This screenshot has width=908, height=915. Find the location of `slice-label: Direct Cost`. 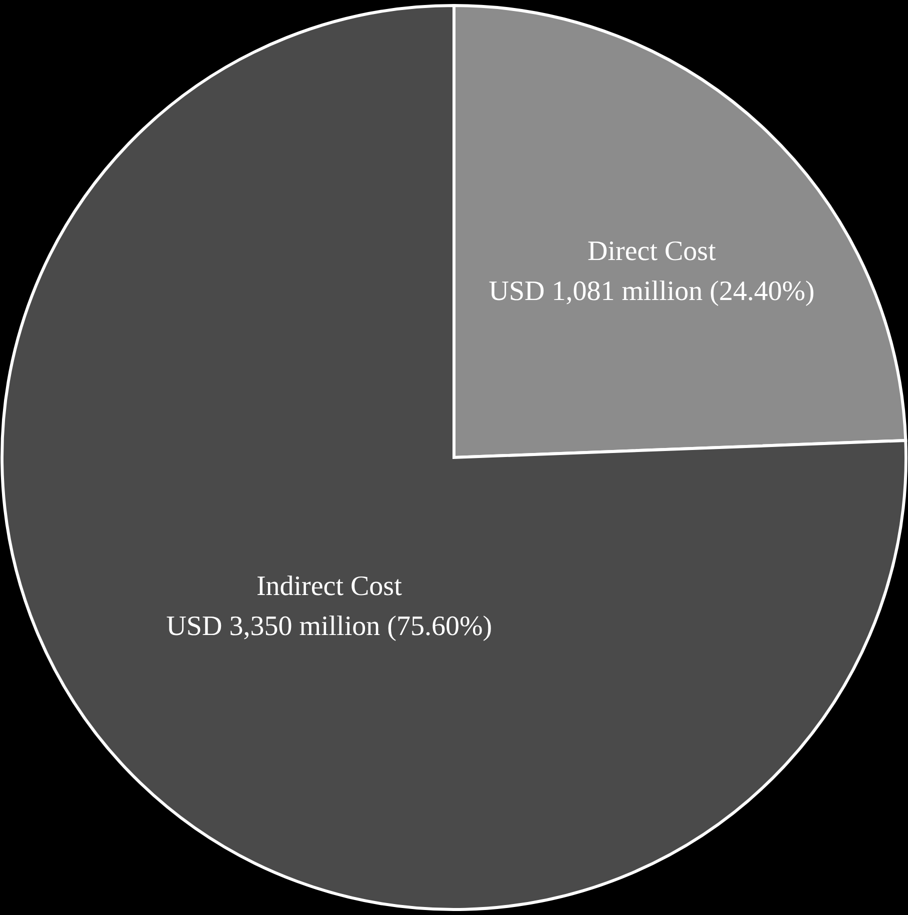

slice-label: Direct Cost is located at coordinates (652, 252).